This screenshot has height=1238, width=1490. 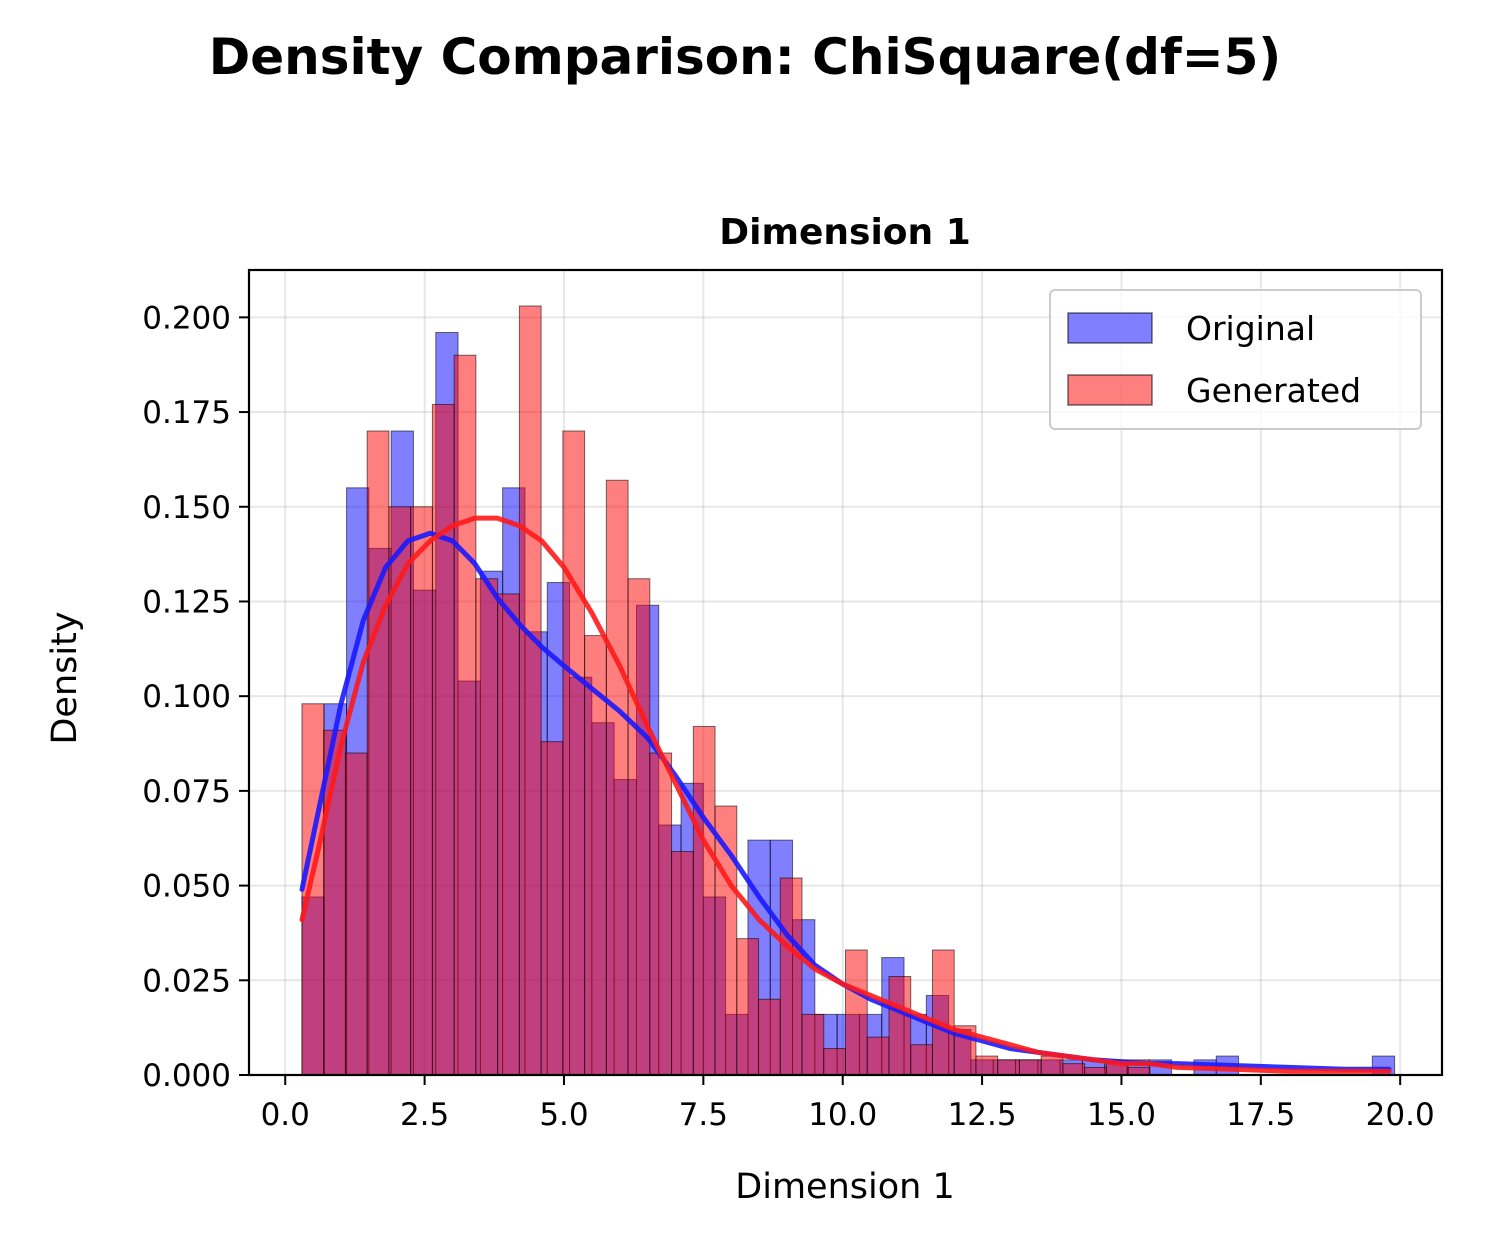 What do you see at coordinates (1400, 1115) in the screenshot?
I see `x-tick-label: 20.0` at bounding box center [1400, 1115].